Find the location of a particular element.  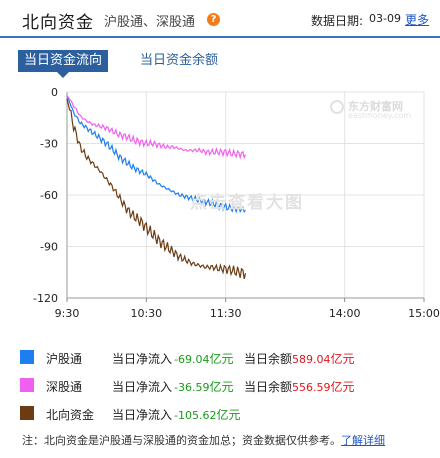

page-title: 北向资金 is located at coordinates (58, 23).